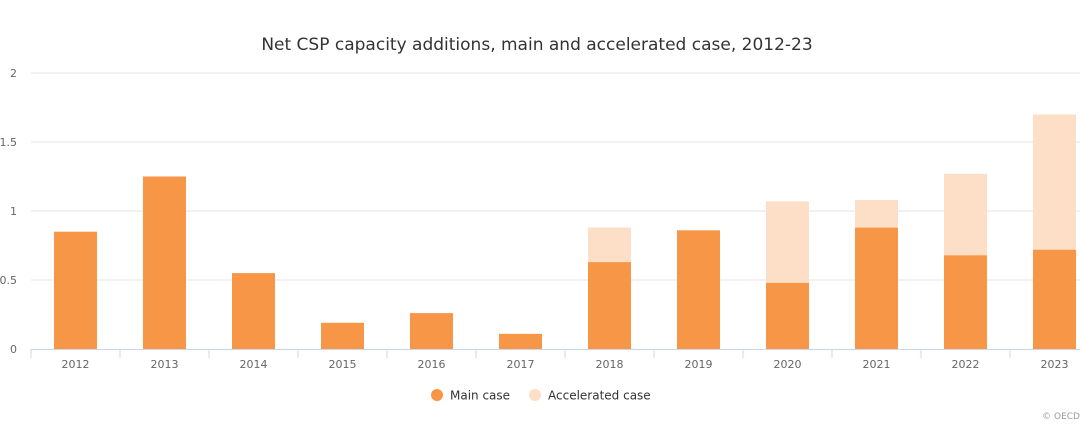 The image size is (1080, 444). What do you see at coordinates (480, 396) in the screenshot?
I see `legend-label: Main case` at bounding box center [480, 396].